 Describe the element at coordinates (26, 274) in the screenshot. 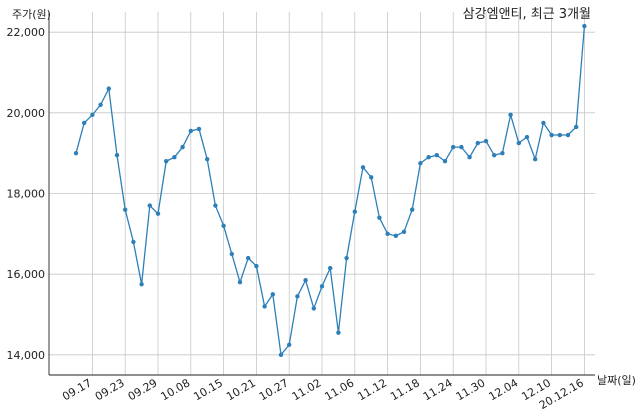

I see `y-tick-label: 16,000` at that location.